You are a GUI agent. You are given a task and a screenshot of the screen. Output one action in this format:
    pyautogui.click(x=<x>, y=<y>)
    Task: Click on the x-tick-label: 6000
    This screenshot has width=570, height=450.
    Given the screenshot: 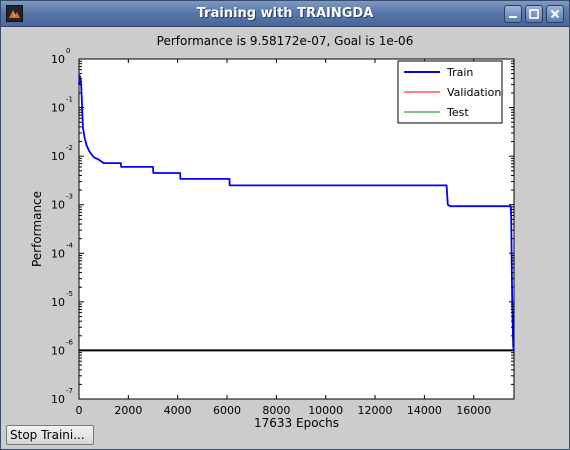 What is the action you would take?
    pyautogui.click(x=227, y=410)
    